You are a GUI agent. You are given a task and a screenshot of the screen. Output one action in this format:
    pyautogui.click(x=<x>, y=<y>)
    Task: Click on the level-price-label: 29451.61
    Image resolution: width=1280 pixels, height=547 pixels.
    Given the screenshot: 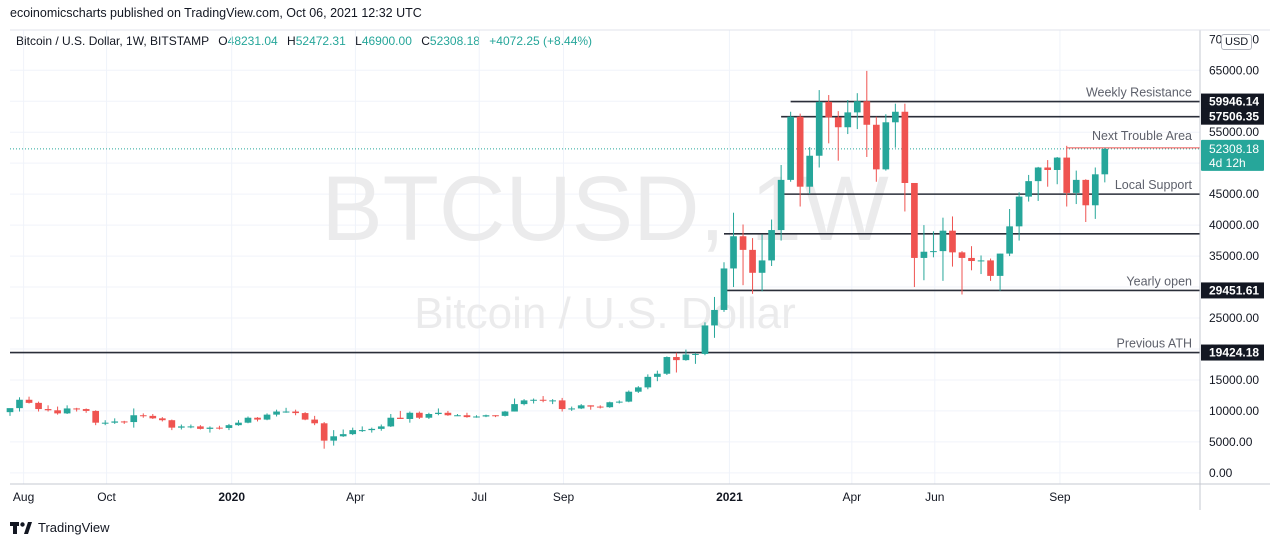 What is the action you would take?
    pyautogui.click(x=1234, y=290)
    